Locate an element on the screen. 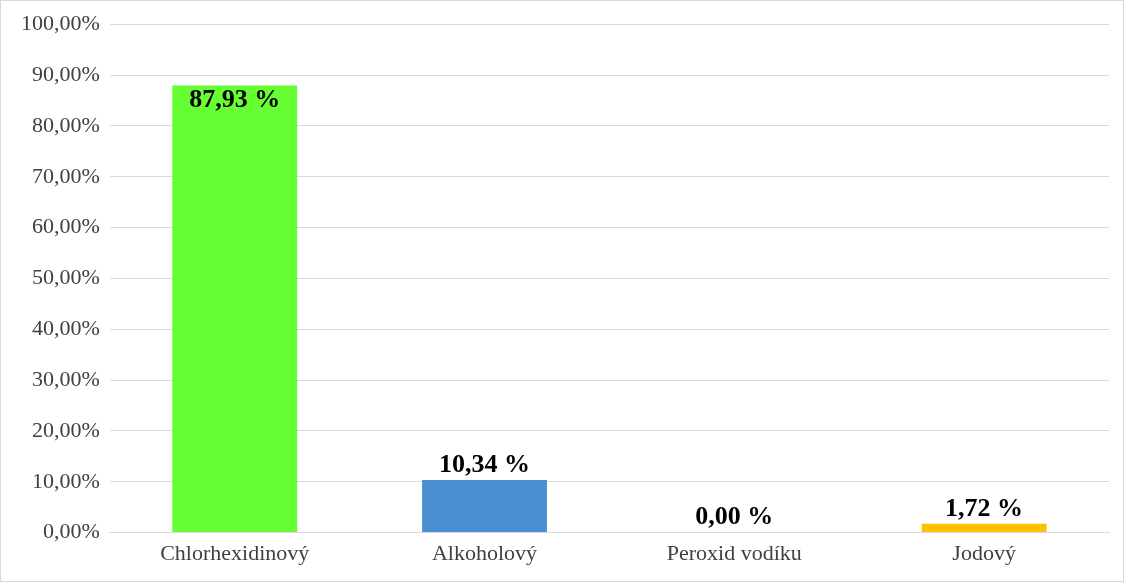 The image size is (1124, 582). y-tick-label: 60,00% is located at coordinates (66, 226).